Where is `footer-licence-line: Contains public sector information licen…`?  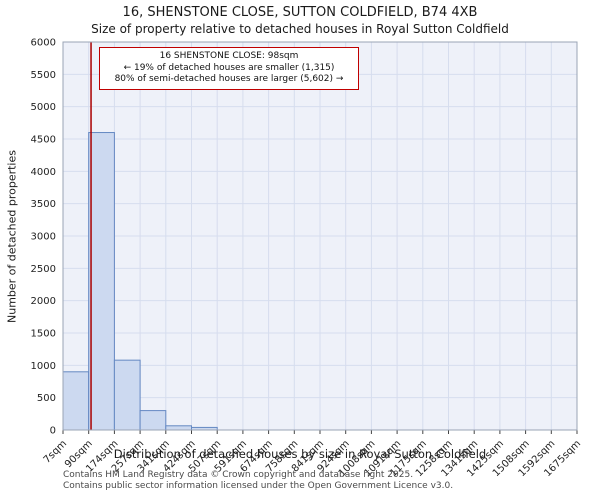 footer-licence-line: Contains public sector information licen… is located at coordinates (258, 486).